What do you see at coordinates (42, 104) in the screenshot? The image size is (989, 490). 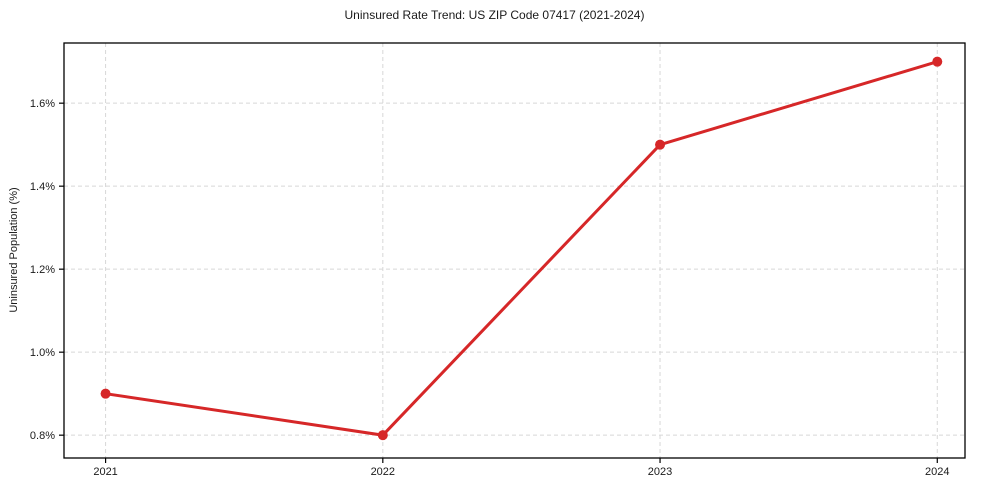 I see `y-tick-label: 1.6%` at bounding box center [42, 104].